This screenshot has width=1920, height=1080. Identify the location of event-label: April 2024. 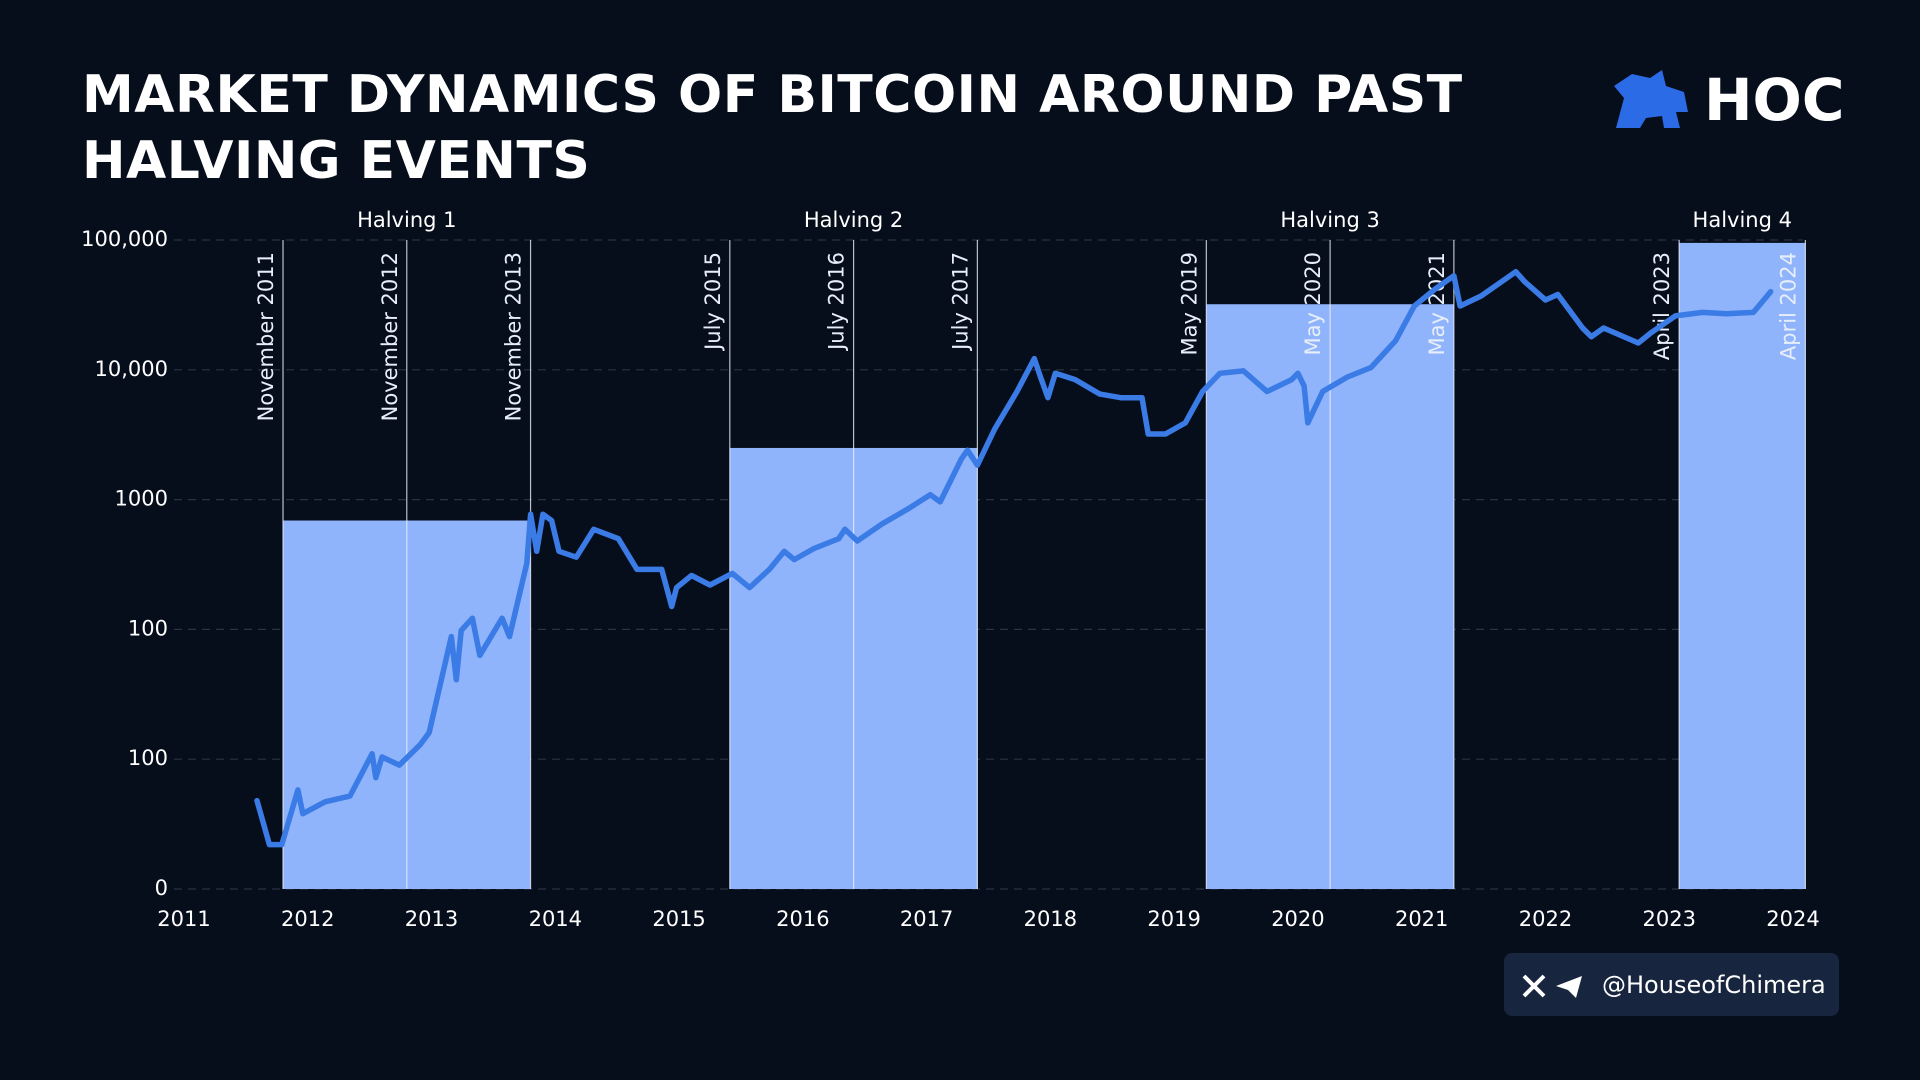
(1788, 306).